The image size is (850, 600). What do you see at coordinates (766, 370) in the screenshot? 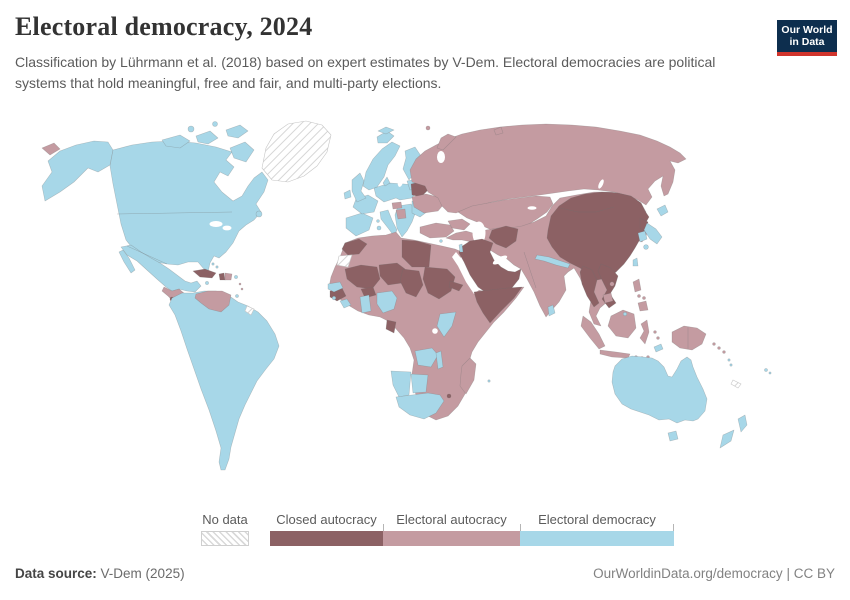
I see `country-fiji1` at bounding box center [766, 370].